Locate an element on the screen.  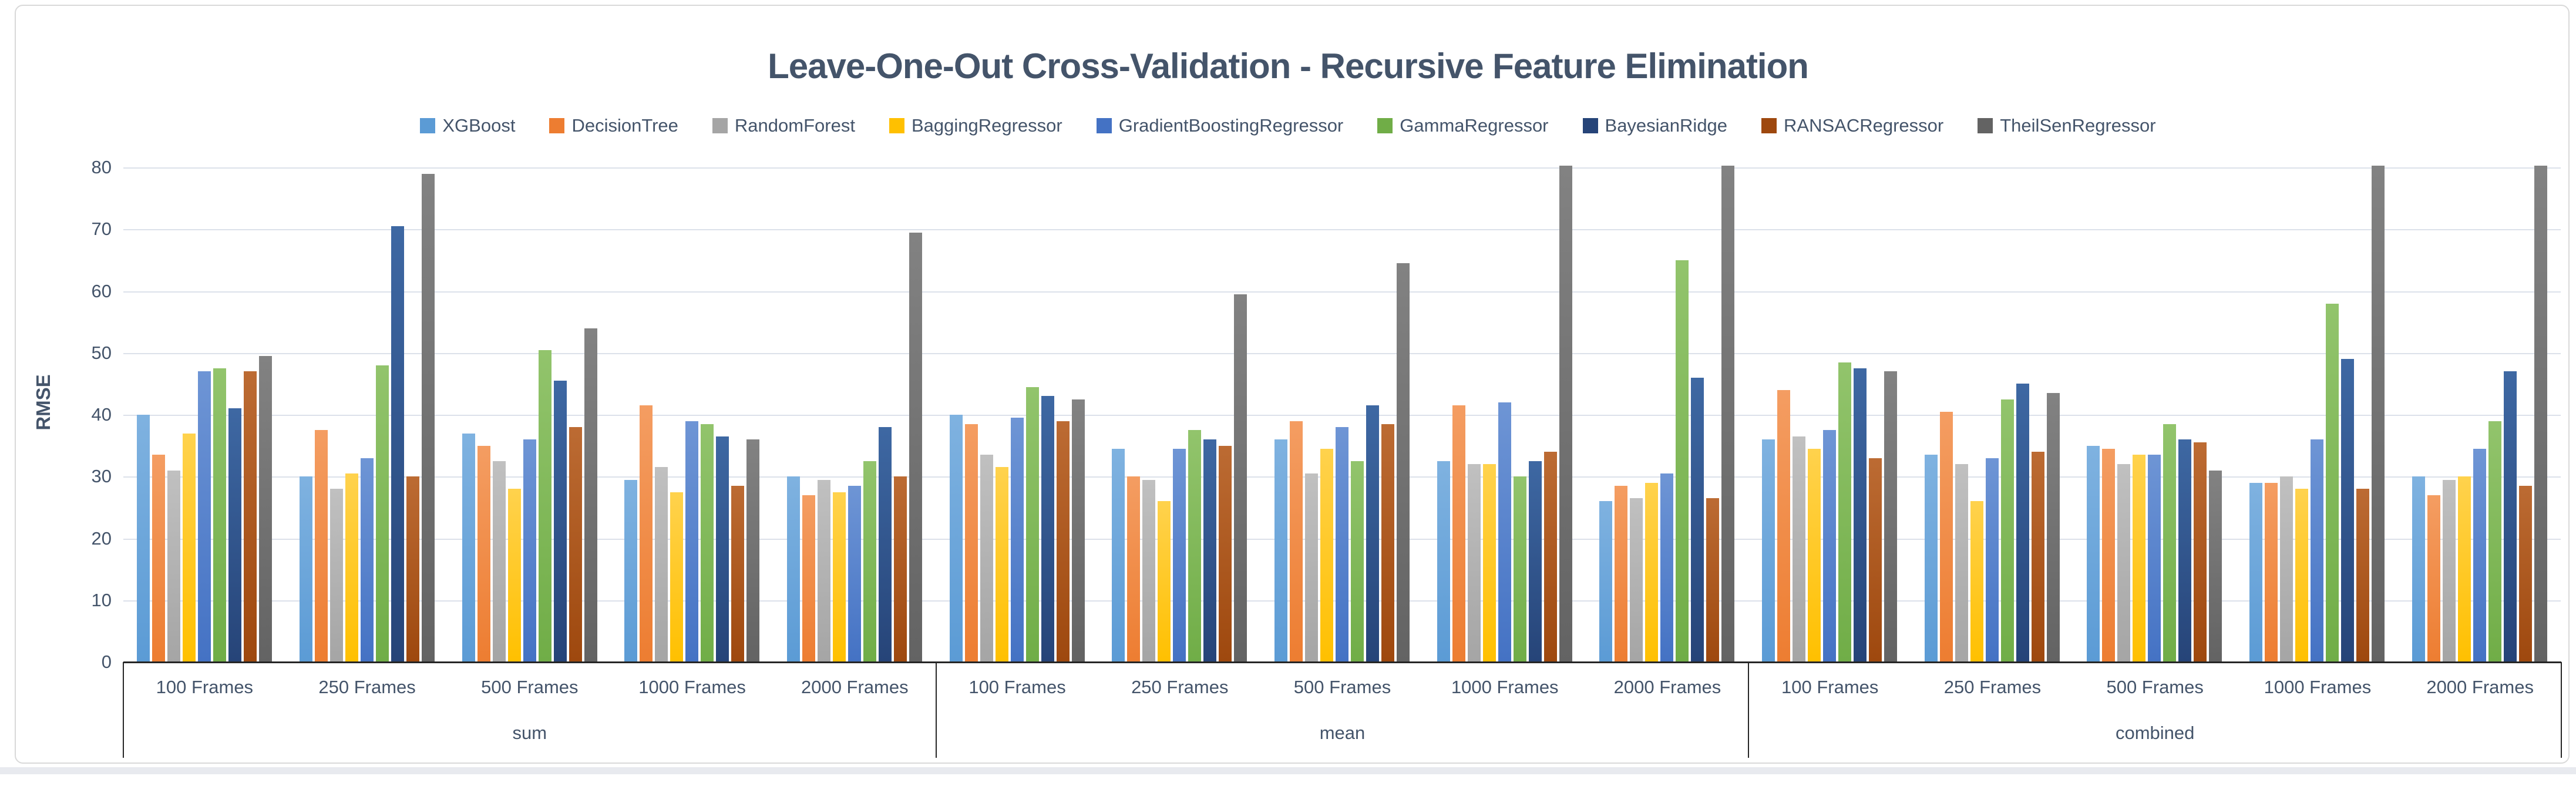
legend-item-decisiontree: DecisionTree is located at coordinates (613, 126).